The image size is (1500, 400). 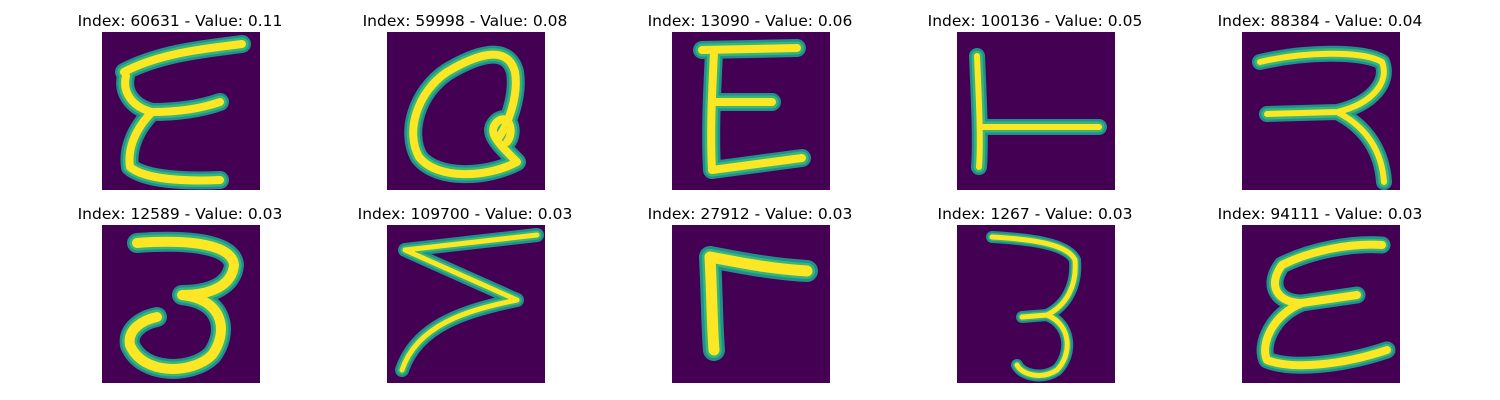 I want to click on tile-9: Index: 94111 - Value: 0.03, so click(x=1320, y=293).